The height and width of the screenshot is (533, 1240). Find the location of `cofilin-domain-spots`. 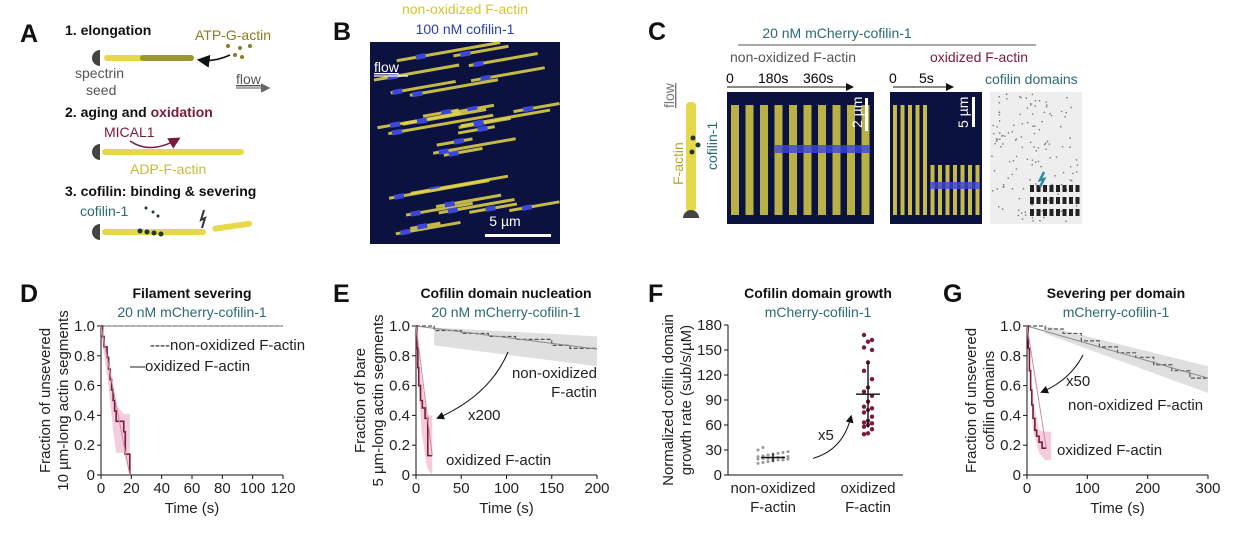

cofilin-domain-spots is located at coordinates (1035, 158).